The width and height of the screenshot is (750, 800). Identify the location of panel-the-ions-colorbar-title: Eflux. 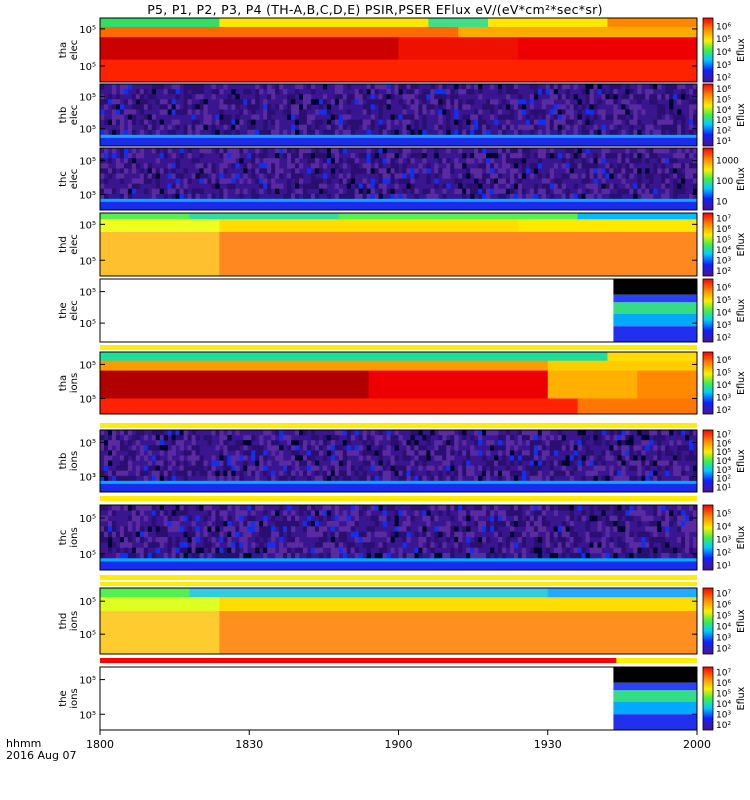
(741, 698).